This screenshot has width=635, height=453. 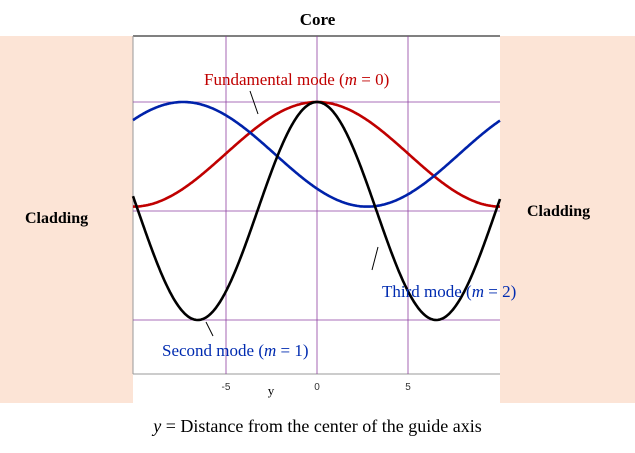 I want to click on label-fundamental-mode: Fundamental mode (m = 0), so click(x=296, y=79).